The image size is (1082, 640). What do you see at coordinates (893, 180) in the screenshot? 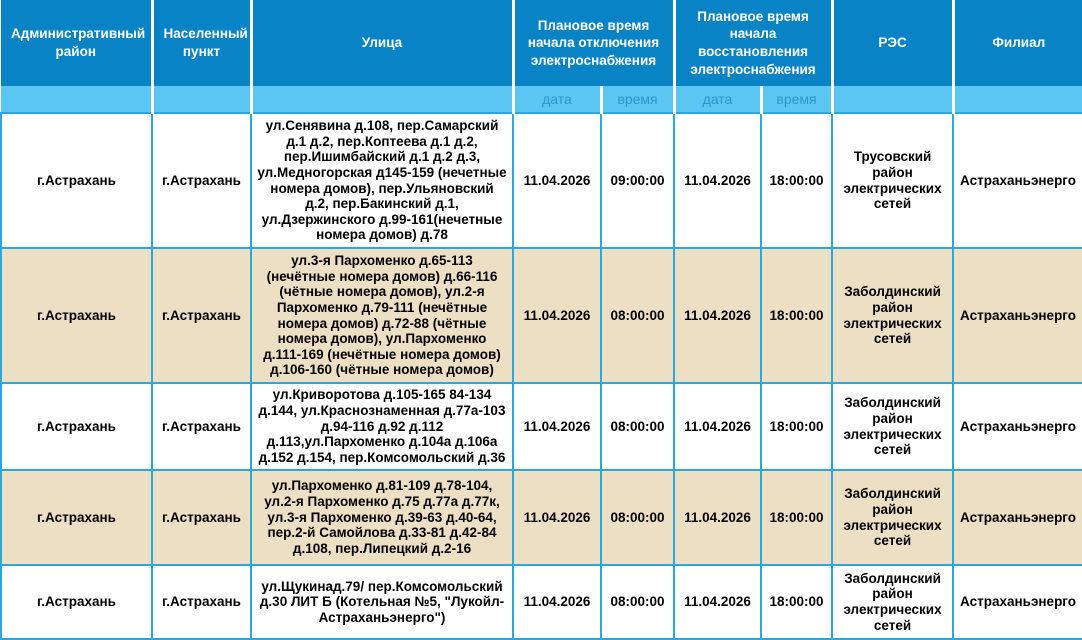
I see `cell-res: Трусовский район электрических сетей` at bounding box center [893, 180].